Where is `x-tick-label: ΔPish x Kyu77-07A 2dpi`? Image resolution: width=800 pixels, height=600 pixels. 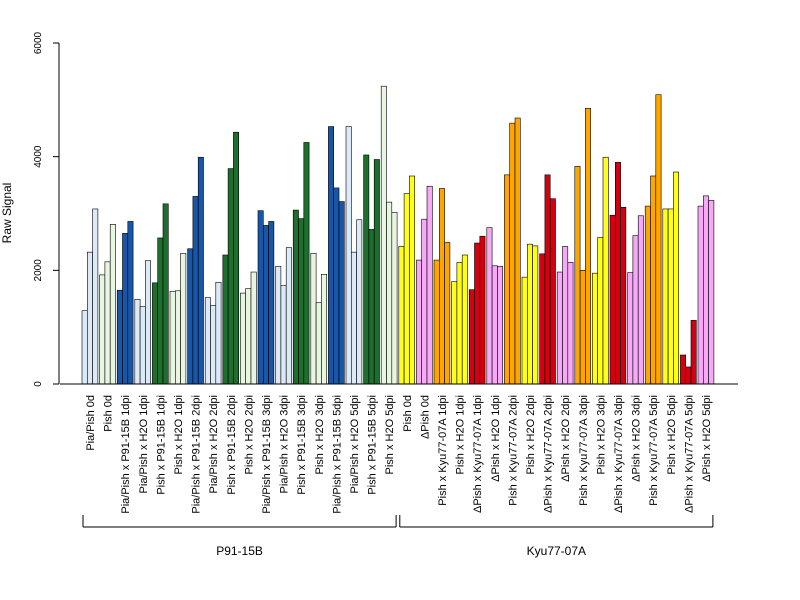
x-tick-label: ΔPish x Kyu77-07A 2dpi is located at coordinates (549, 454).